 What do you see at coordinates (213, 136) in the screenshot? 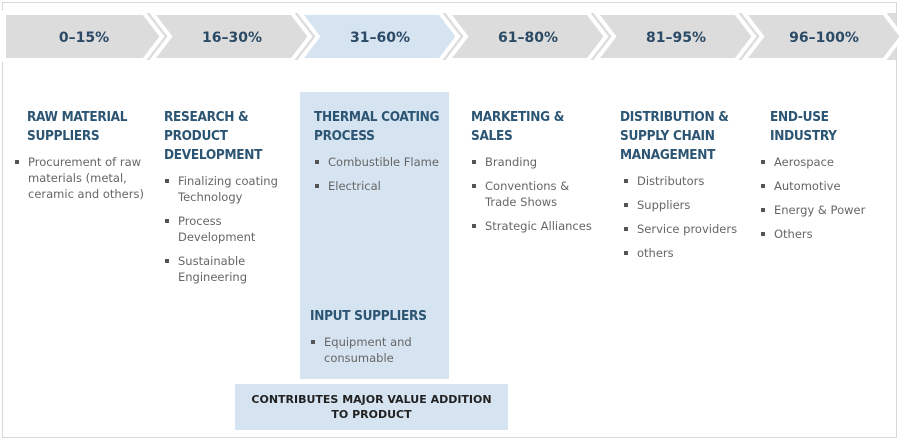
I see `stage-title: RESEARCH & PRODUCT DEVELOPMENT` at bounding box center [213, 136].